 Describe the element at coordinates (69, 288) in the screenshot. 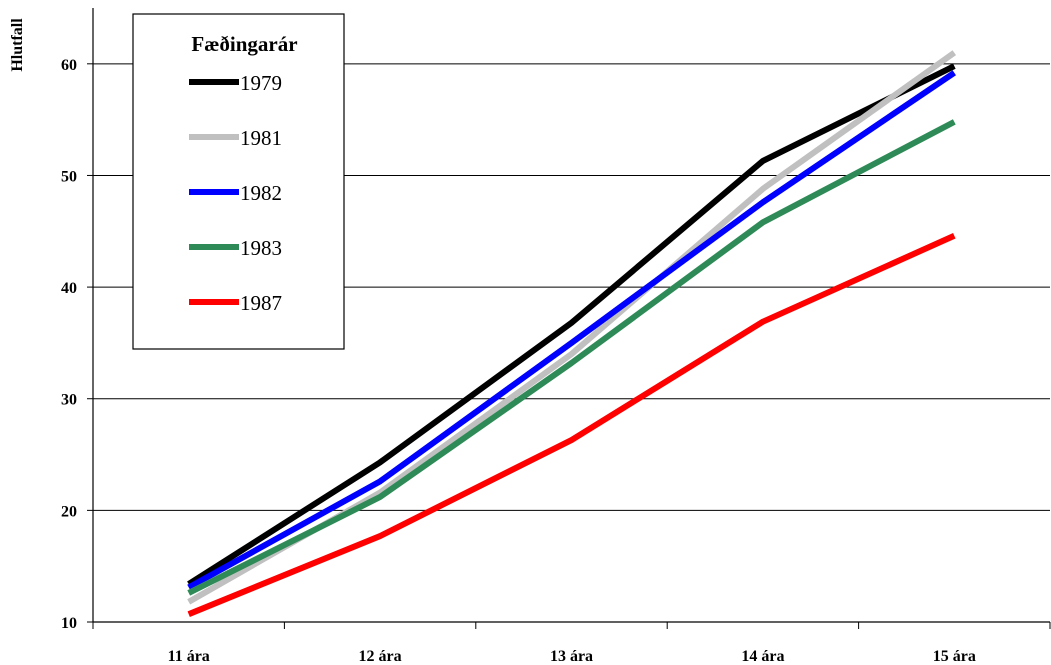

I see `y-tick-label: 40` at that location.